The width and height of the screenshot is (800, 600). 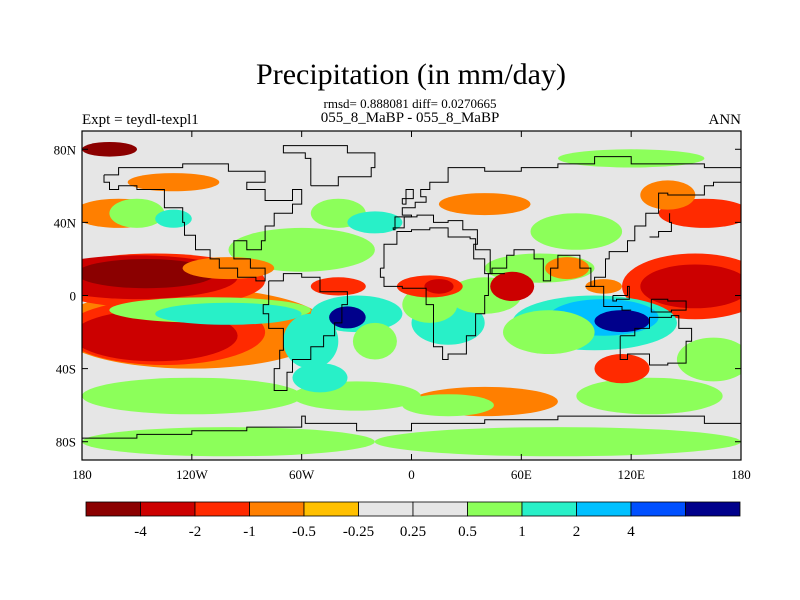 I want to click on stats-line: rmsd= 0.888081 diff= 0.0270665, so click(x=410, y=103).